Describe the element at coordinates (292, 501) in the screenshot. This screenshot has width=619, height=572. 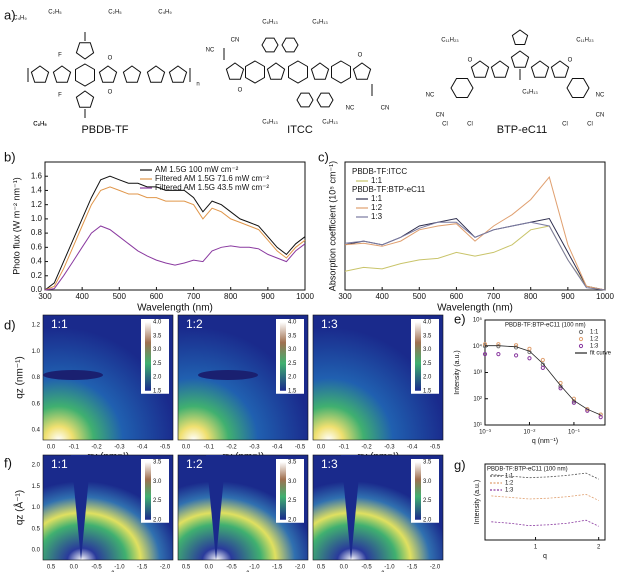
I see `colorbar-label: 2.5` at that location.